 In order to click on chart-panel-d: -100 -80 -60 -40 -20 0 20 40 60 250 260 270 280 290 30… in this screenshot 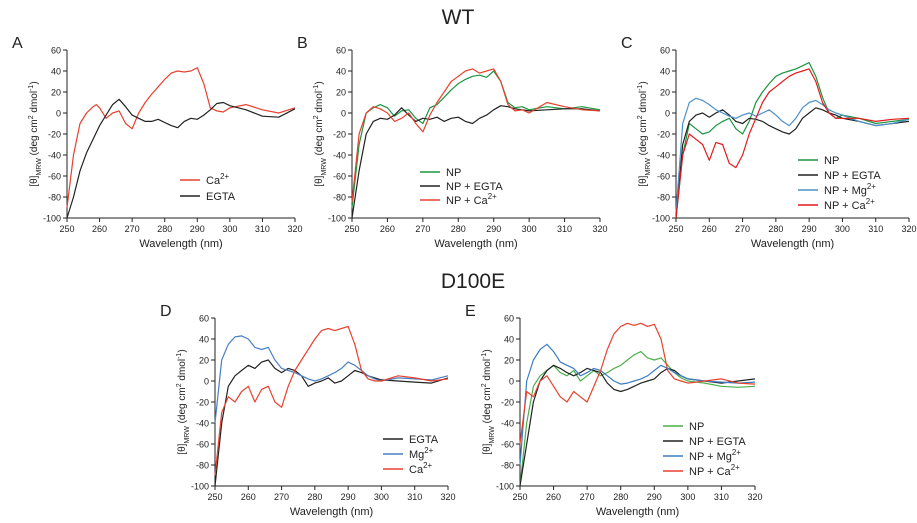, I will do `click(308, 410)`.